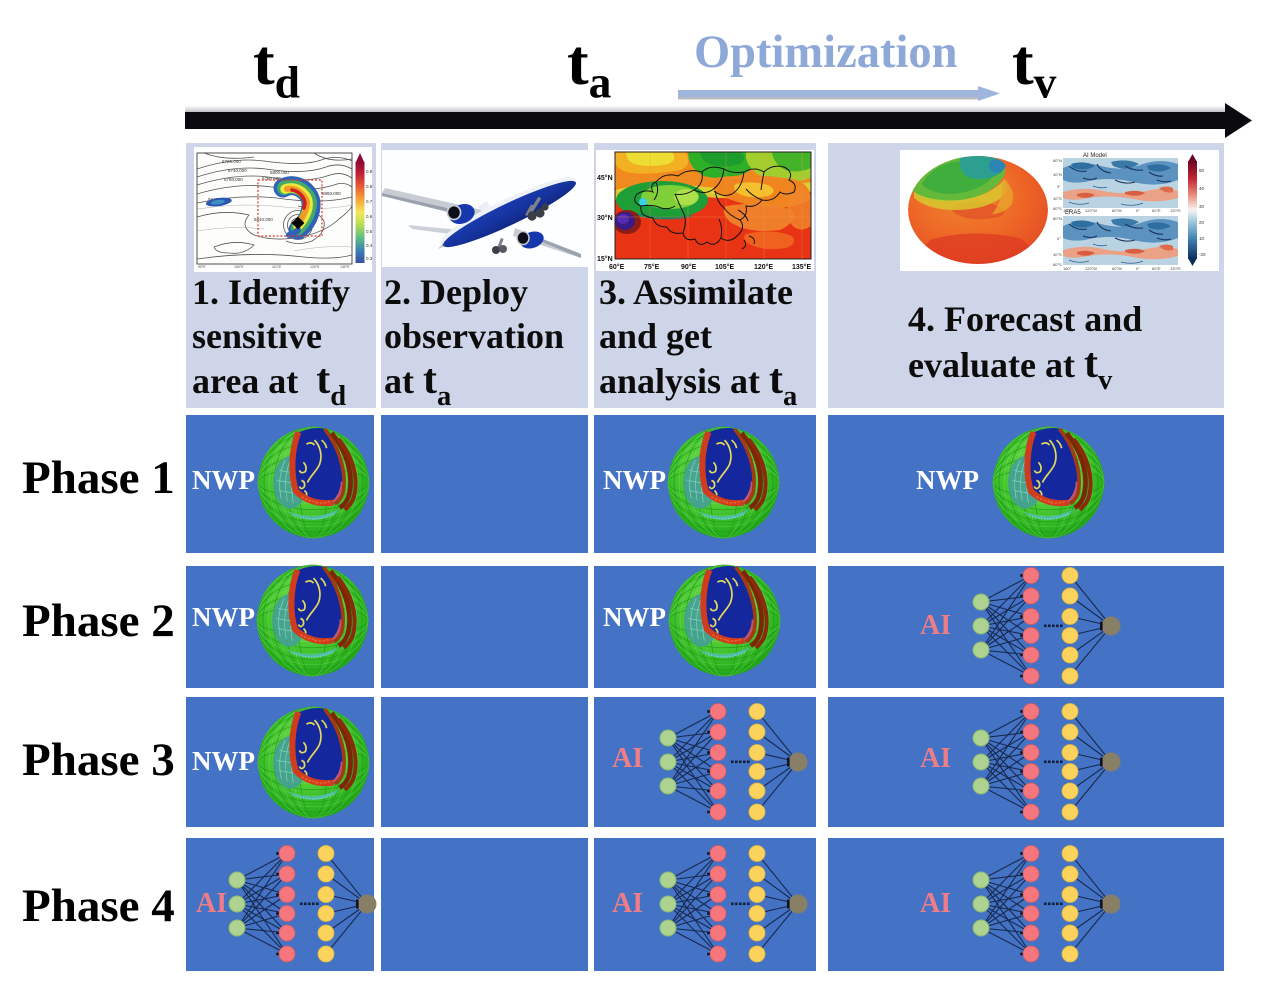 This screenshot has width=1268, height=1004. Describe the element at coordinates (277, 267) in the screenshot. I see `svg-text: 110°E` at that location.